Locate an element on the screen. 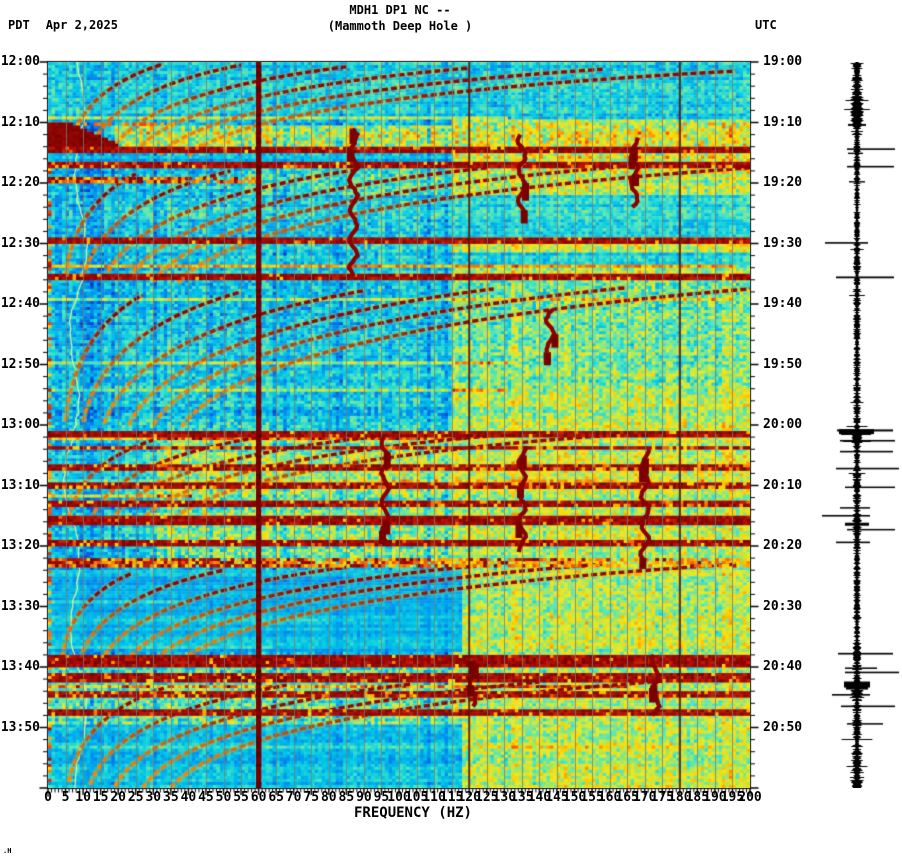 The image size is (902, 864). timezone-left-label: PDT is located at coordinates (19, 25).